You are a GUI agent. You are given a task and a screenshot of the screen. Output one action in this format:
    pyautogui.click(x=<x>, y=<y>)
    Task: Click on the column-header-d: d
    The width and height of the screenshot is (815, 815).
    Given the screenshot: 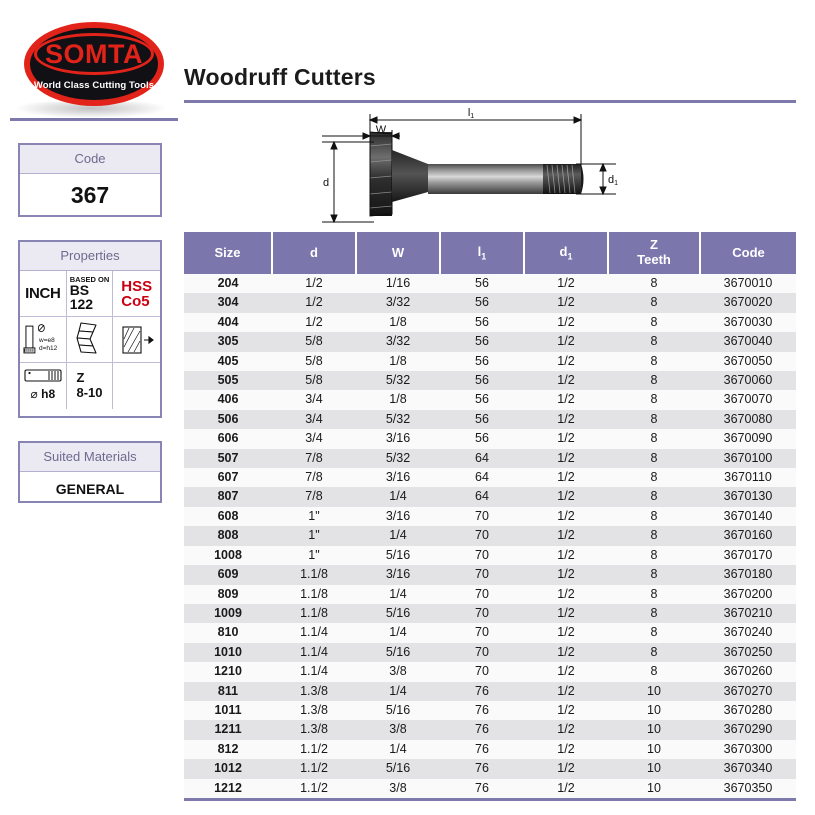 What is the action you would take?
    pyautogui.click(x=314, y=253)
    